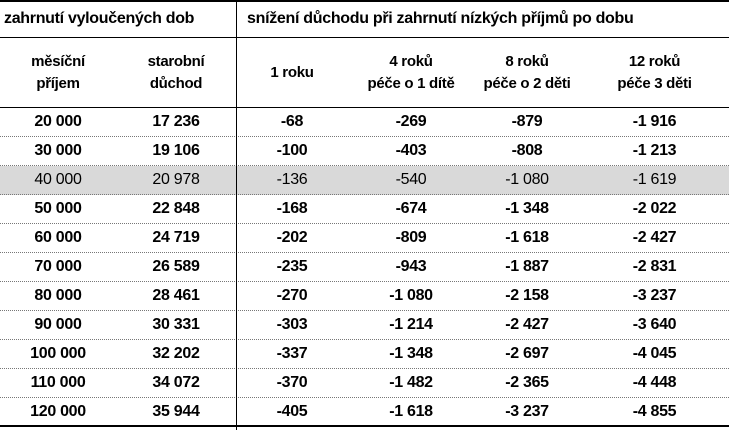 This screenshot has height=431, width=729. I want to click on column-divider, so click(236, 215).